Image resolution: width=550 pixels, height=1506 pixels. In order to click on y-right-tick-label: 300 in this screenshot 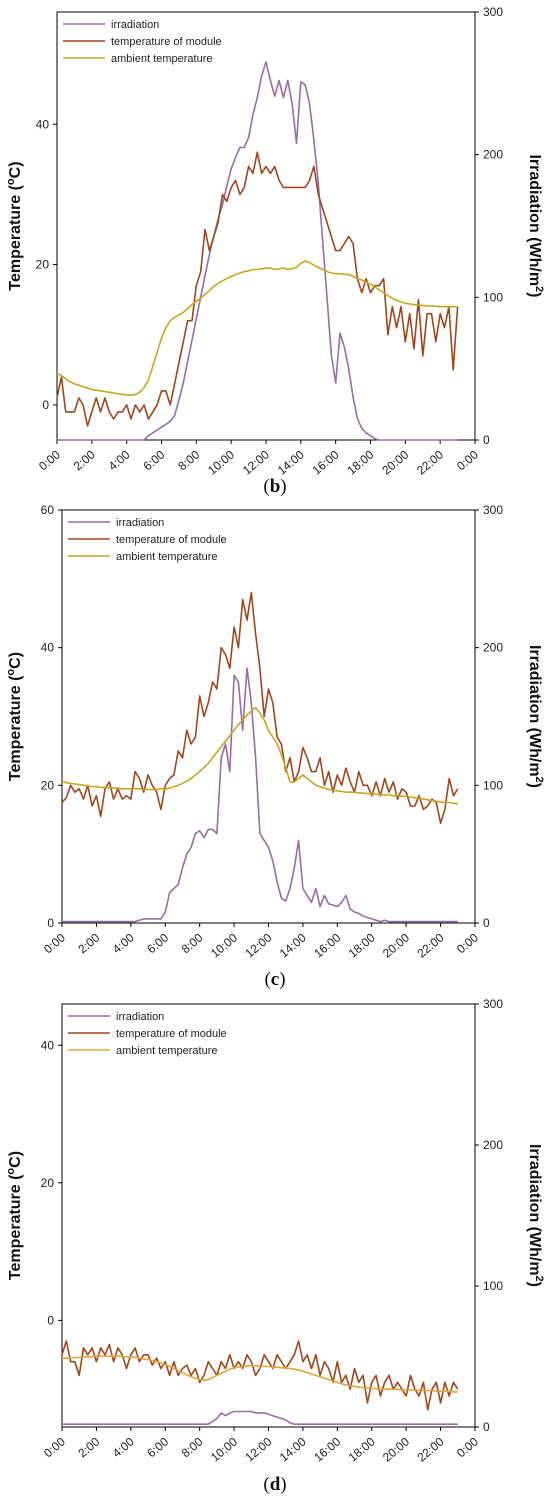, I will do `click(493, 12)`.